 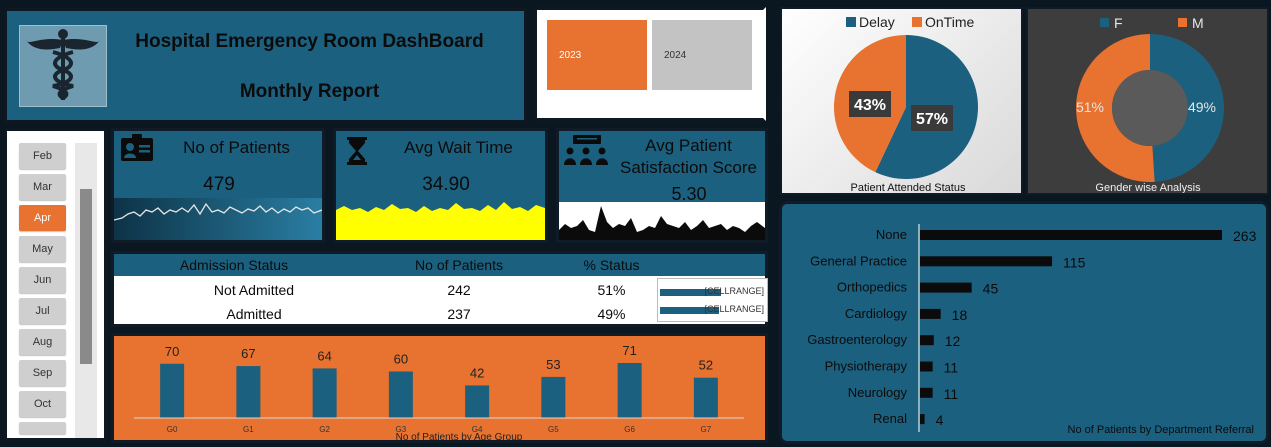 I want to click on admission-header-pct: % Status, so click(x=611, y=265).